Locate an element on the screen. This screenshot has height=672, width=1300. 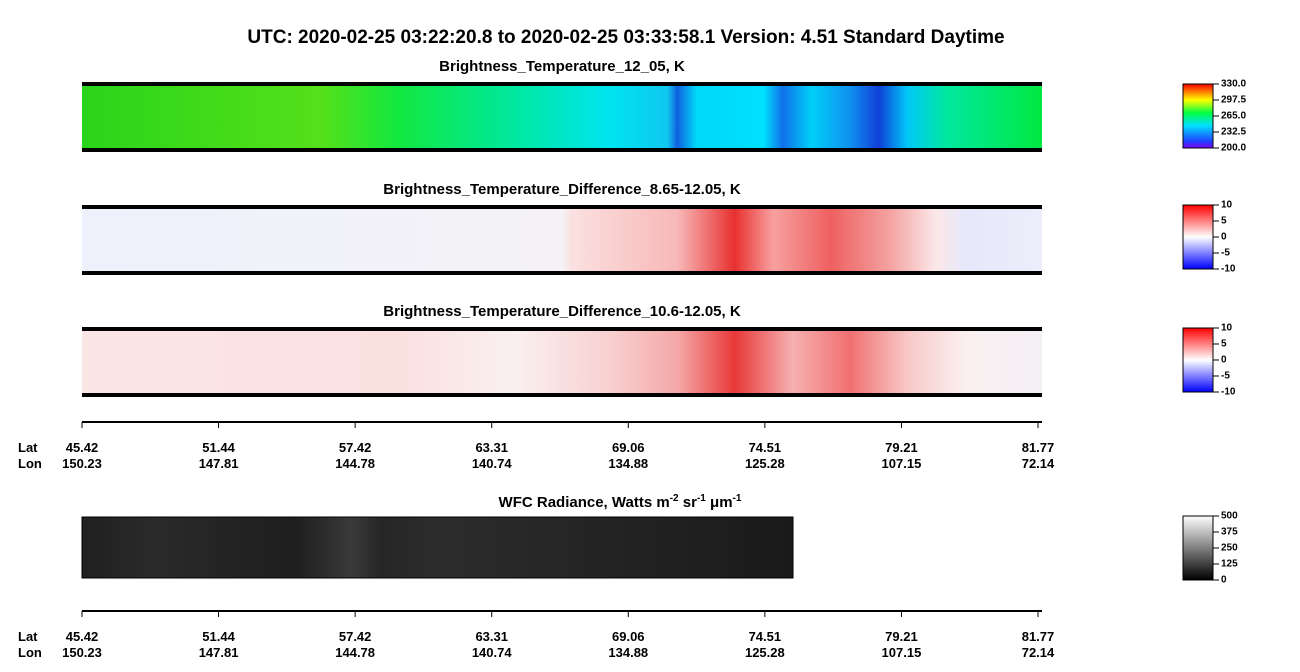
title-part: μm is located at coordinates (719, 502).